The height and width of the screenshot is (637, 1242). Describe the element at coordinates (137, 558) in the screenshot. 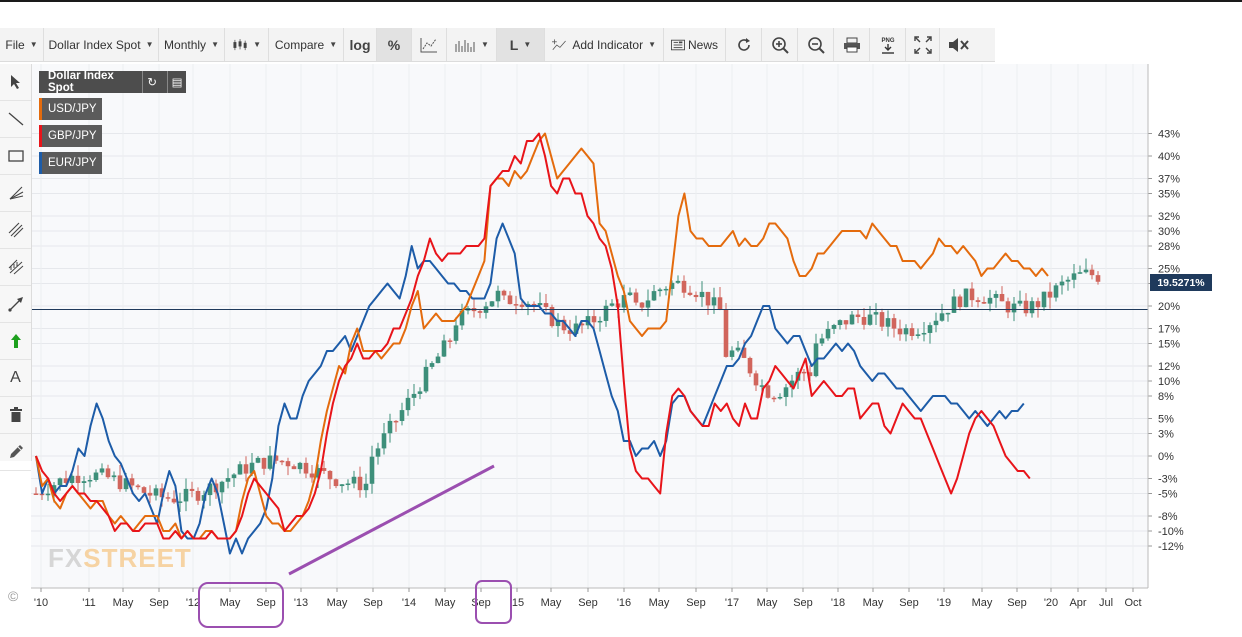

I see `watermark-street: STREET` at that location.